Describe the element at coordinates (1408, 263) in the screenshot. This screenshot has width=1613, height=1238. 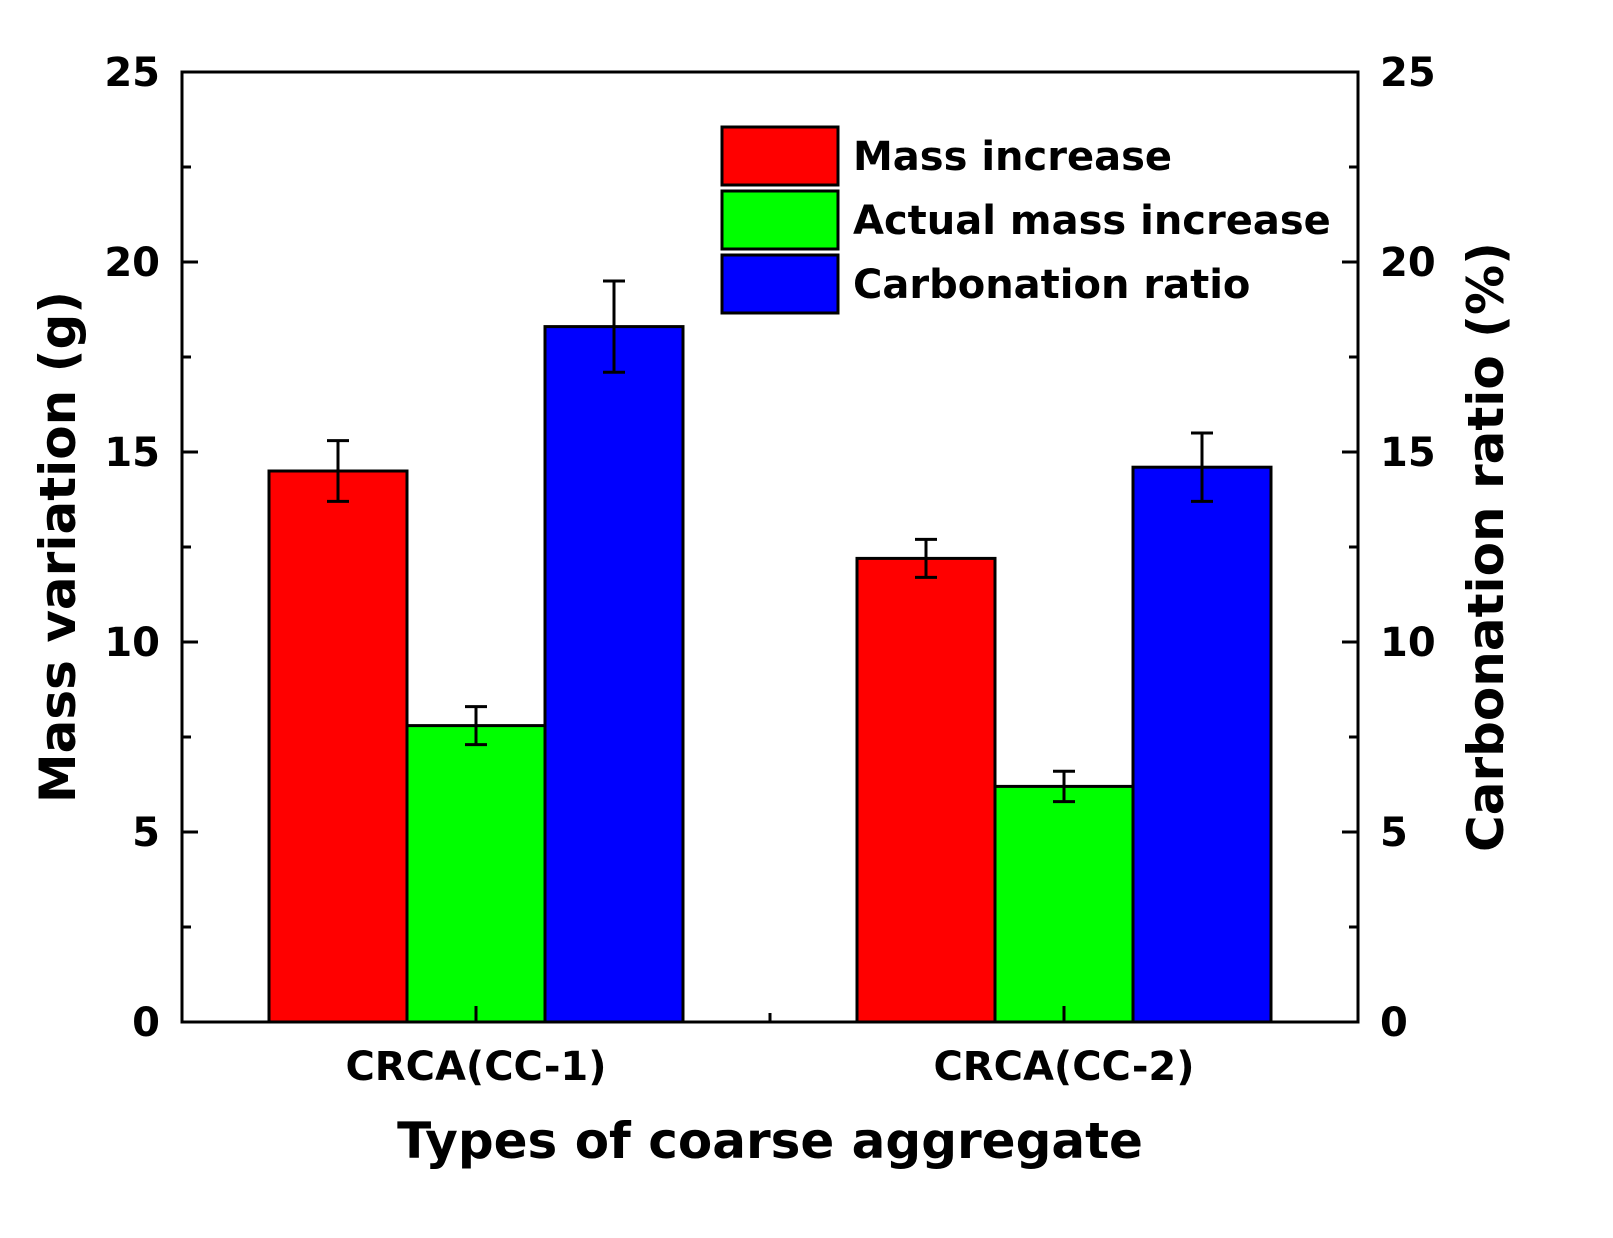
I see `y2-tick-label: 20` at that location.